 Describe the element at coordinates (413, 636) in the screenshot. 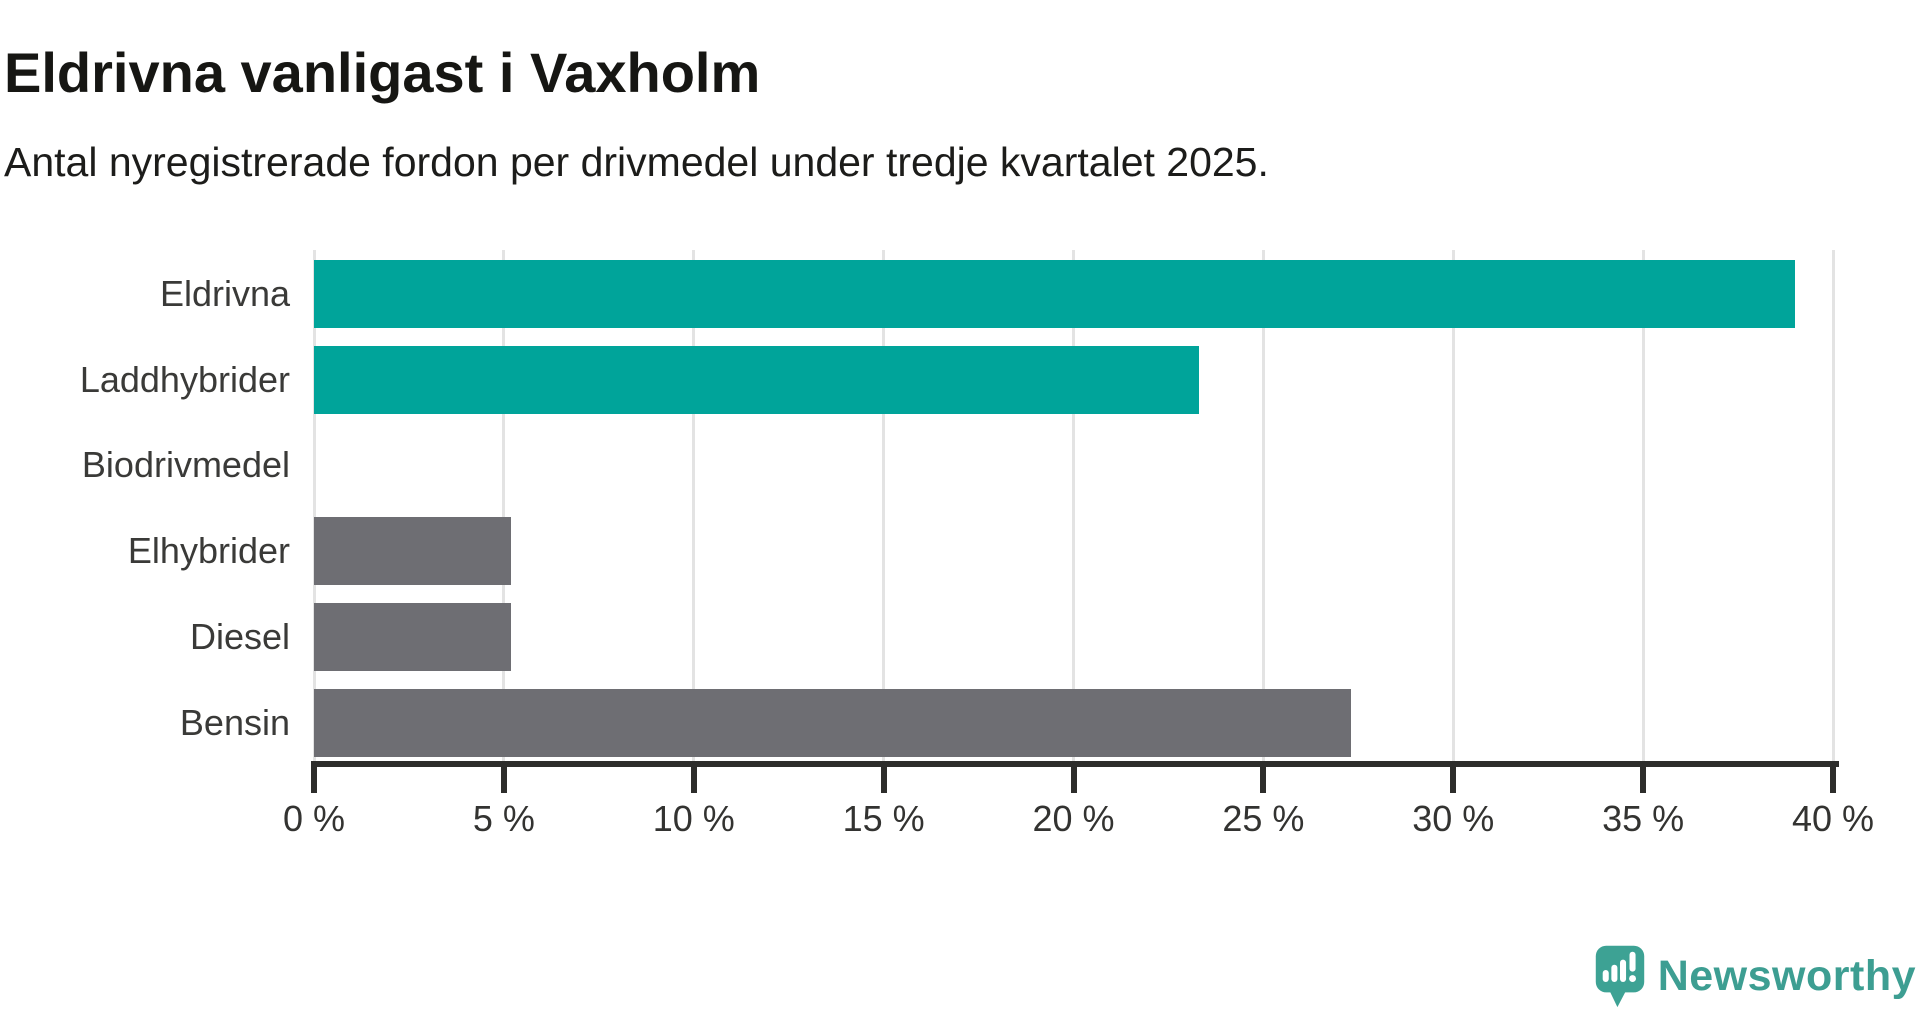

I see `bar-diesel` at that location.